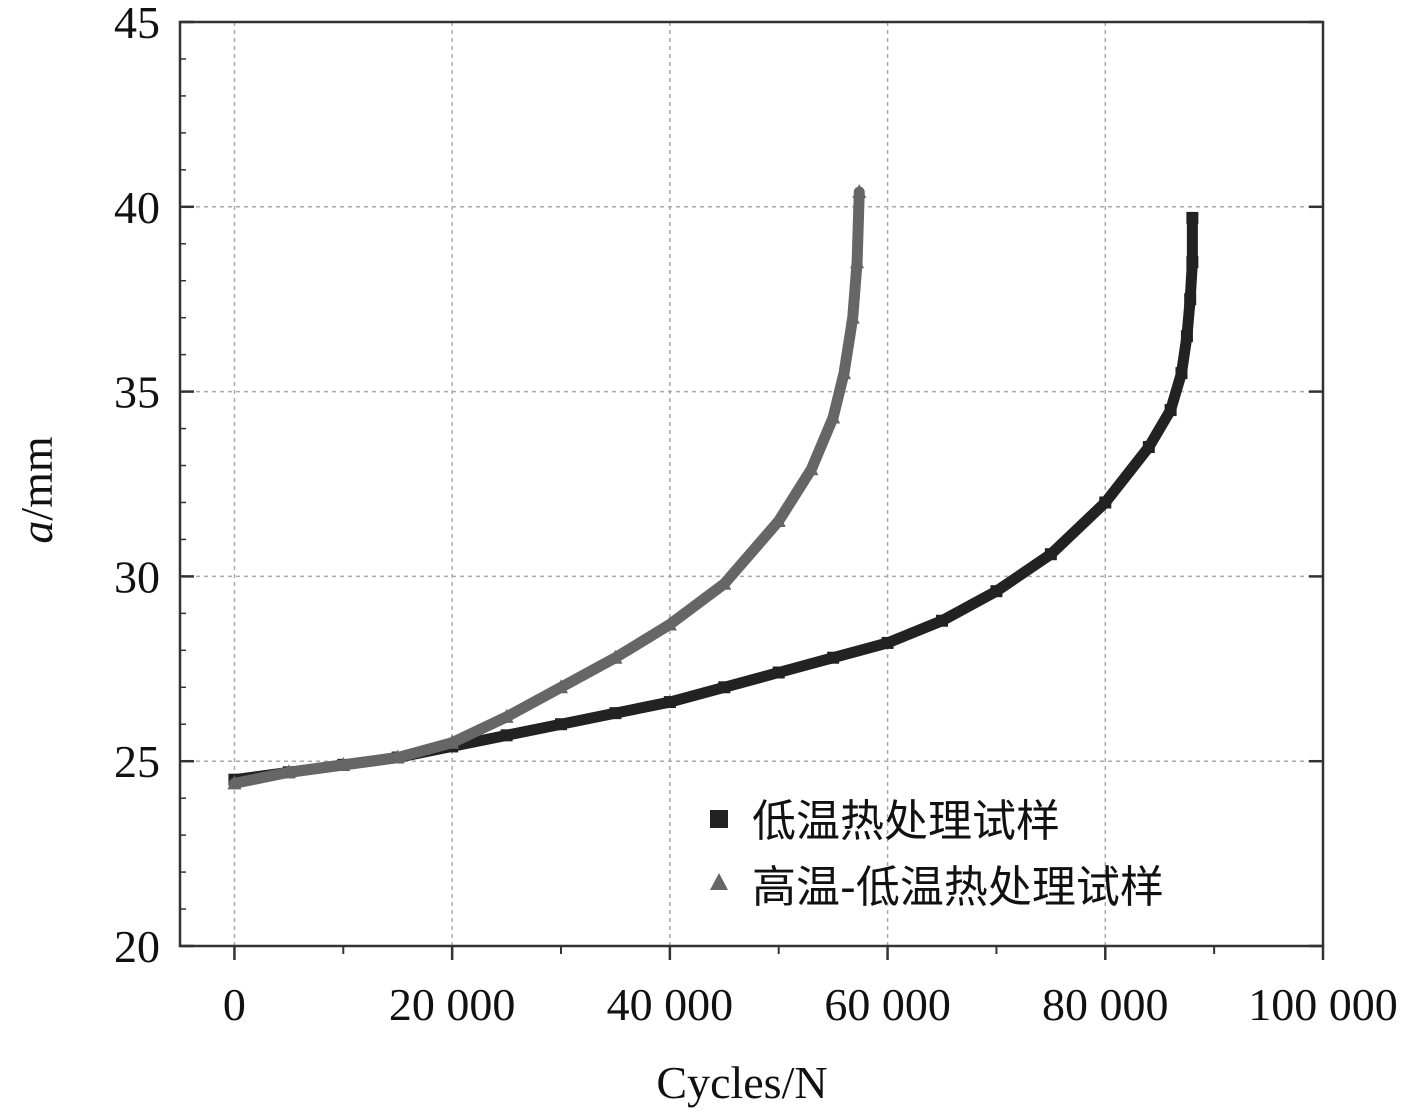 The image size is (1417, 1117). What do you see at coordinates (670, 1004) in the screenshot?
I see `x-tick-label: 40 000` at bounding box center [670, 1004].